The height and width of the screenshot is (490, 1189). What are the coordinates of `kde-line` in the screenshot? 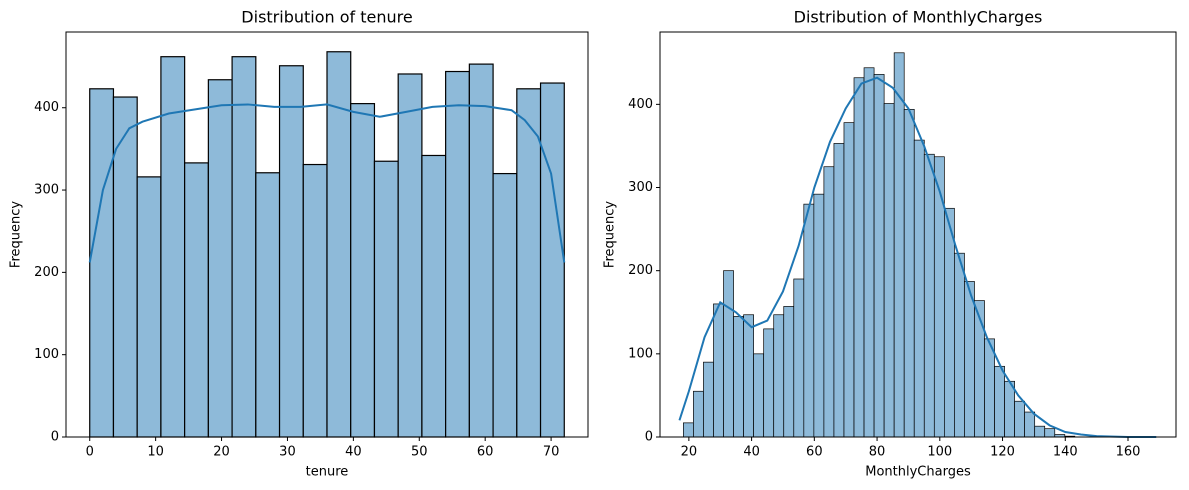 It's located at (327, 183).